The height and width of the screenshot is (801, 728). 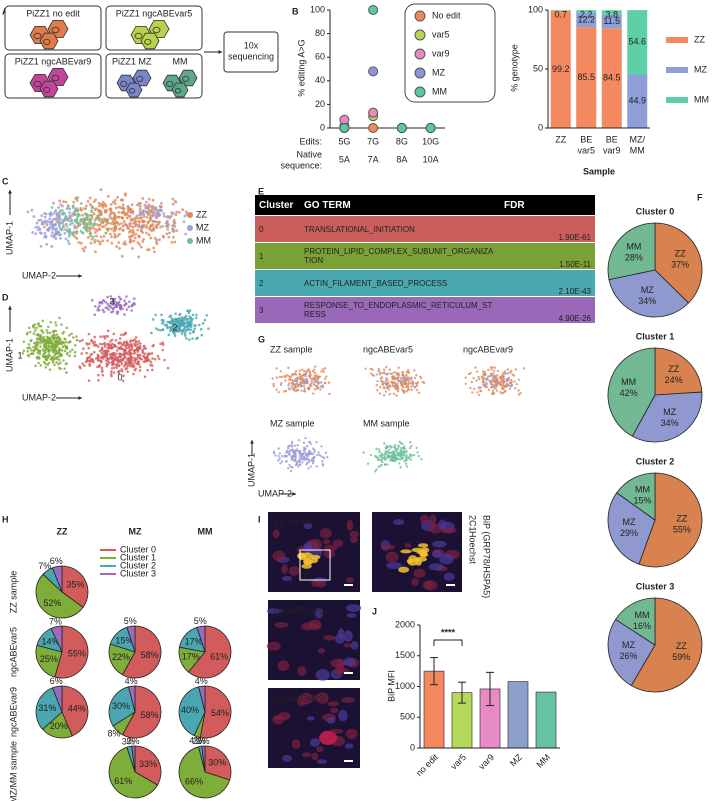 What do you see at coordinates (611, 12) in the screenshot?
I see `bar-segment` at bounding box center [611, 12].